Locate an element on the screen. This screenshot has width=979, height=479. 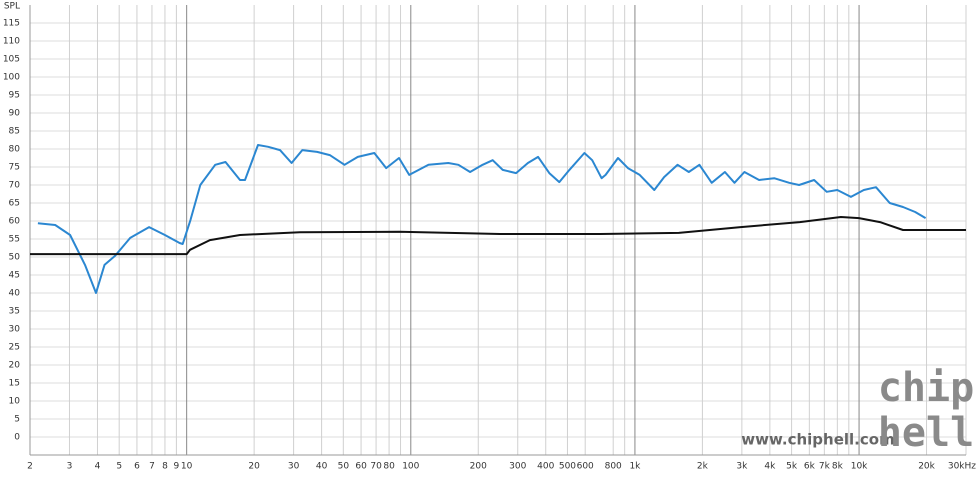
x-tick-label: 10k is located at coordinates (859, 467).